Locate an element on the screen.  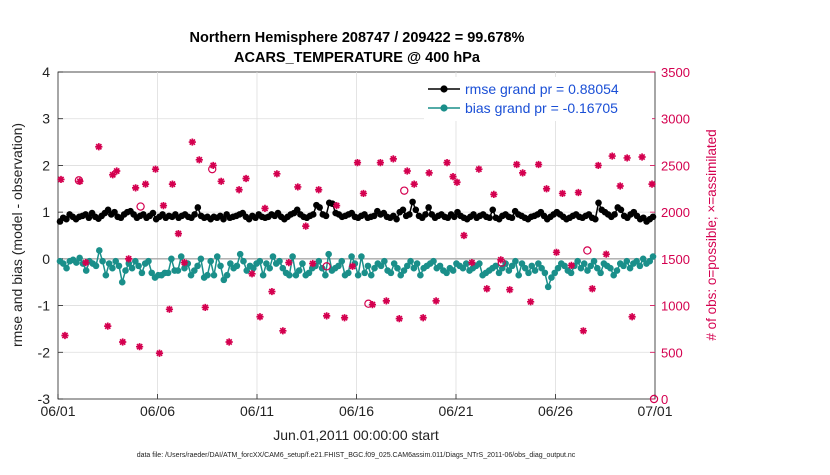
y-tick-label-left: 4 is located at coordinates (46, 72).